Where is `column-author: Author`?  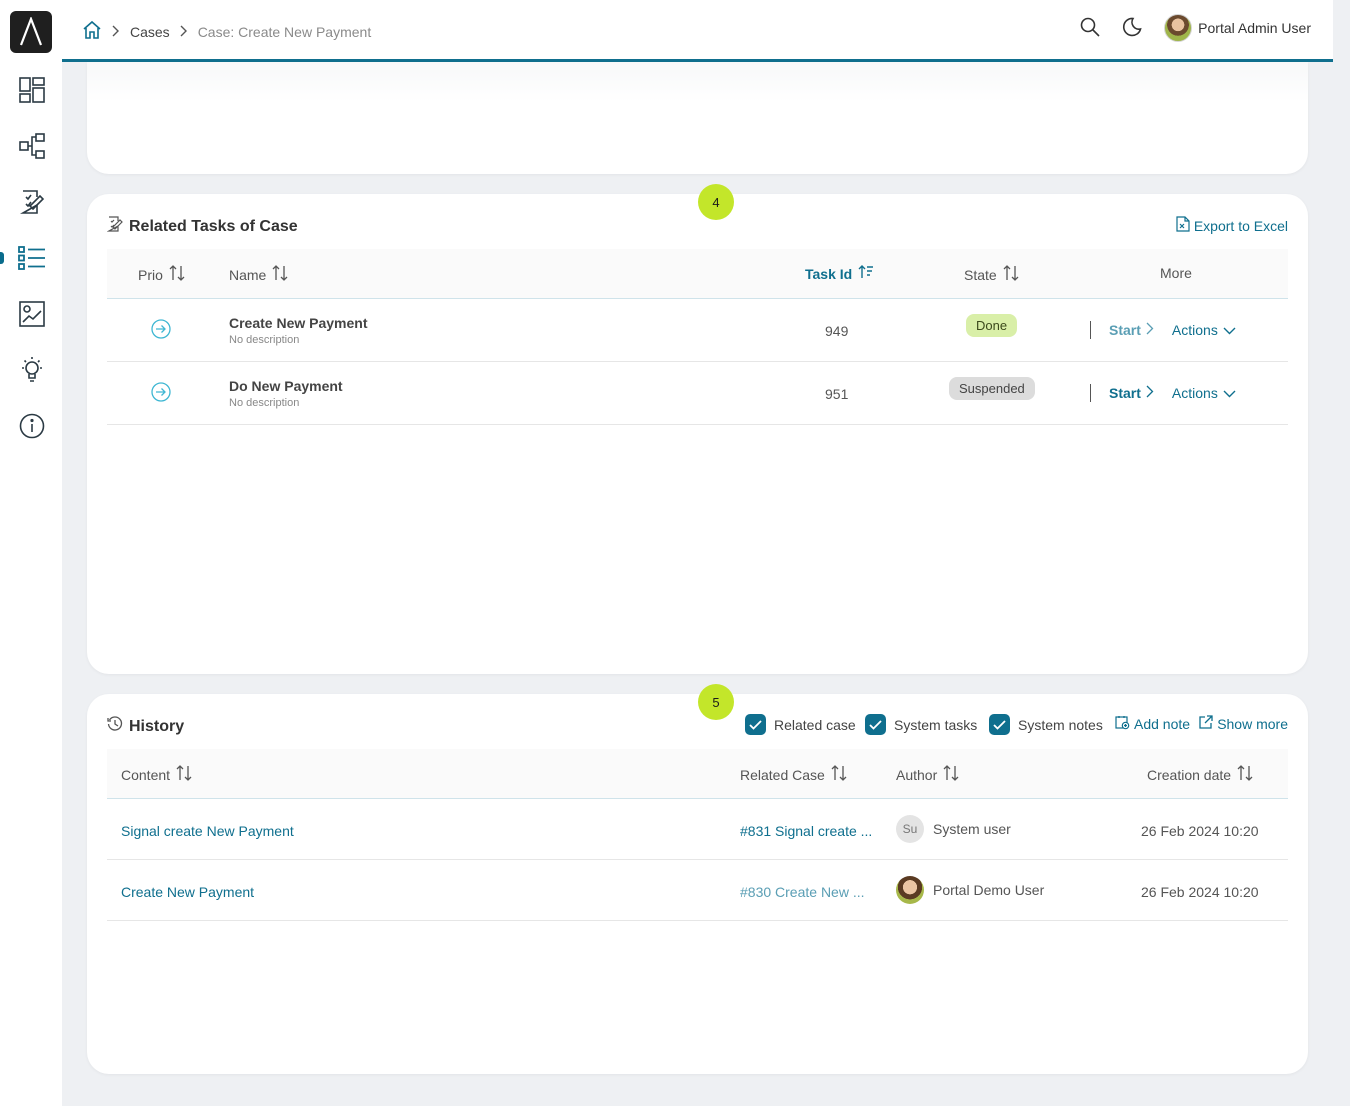 column-author: Author is located at coordinates (927, 774).